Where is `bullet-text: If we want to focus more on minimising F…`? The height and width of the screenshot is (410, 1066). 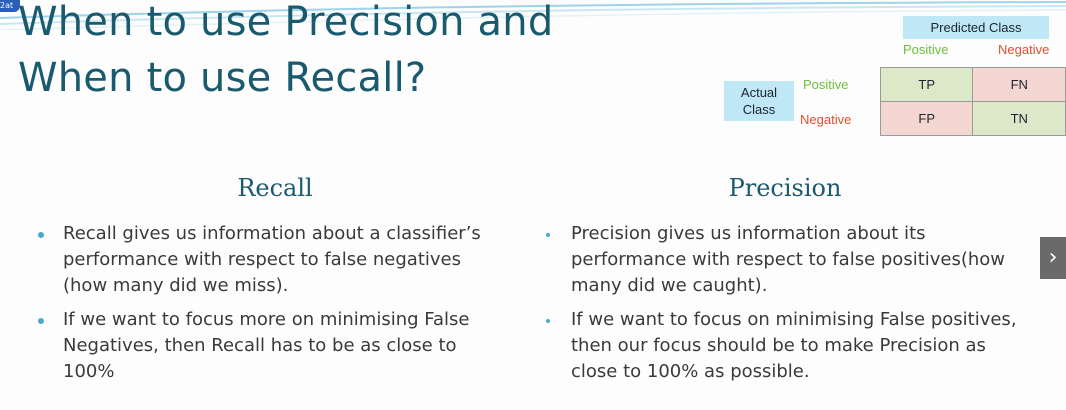
bullet-text: If we want to focus more on minimising F… is located at coordinates (266, 345).